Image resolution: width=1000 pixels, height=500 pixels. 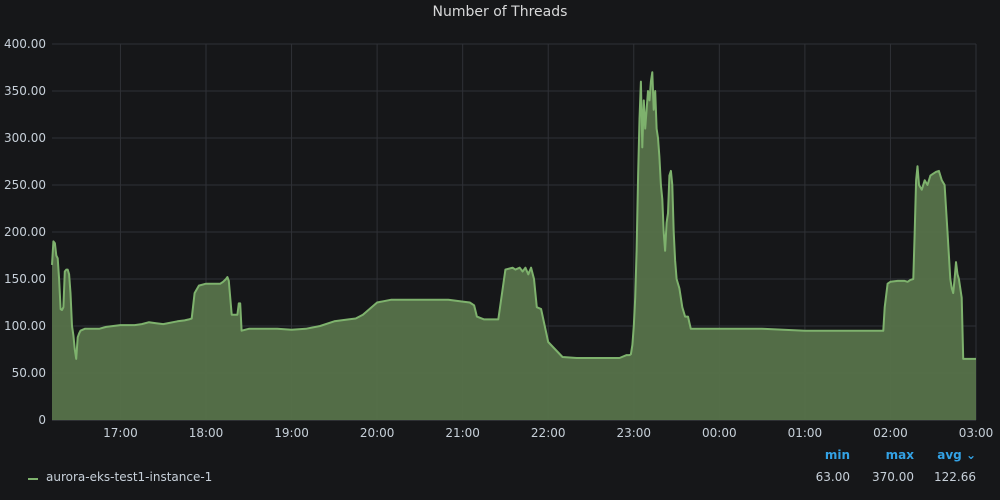 What do you see at coordinates (25, 279) in the screenshot?
I see `y-tick-label: 150.00` at bounding box center [25, 279].